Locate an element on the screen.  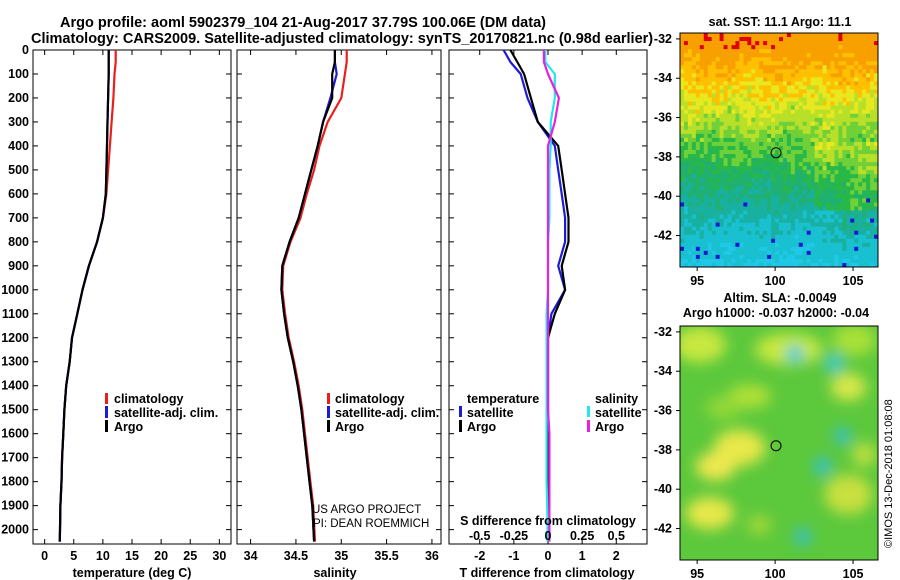
sla-map-title: Altim. SLA: -0.0049 is located at coordinates (779, 298).